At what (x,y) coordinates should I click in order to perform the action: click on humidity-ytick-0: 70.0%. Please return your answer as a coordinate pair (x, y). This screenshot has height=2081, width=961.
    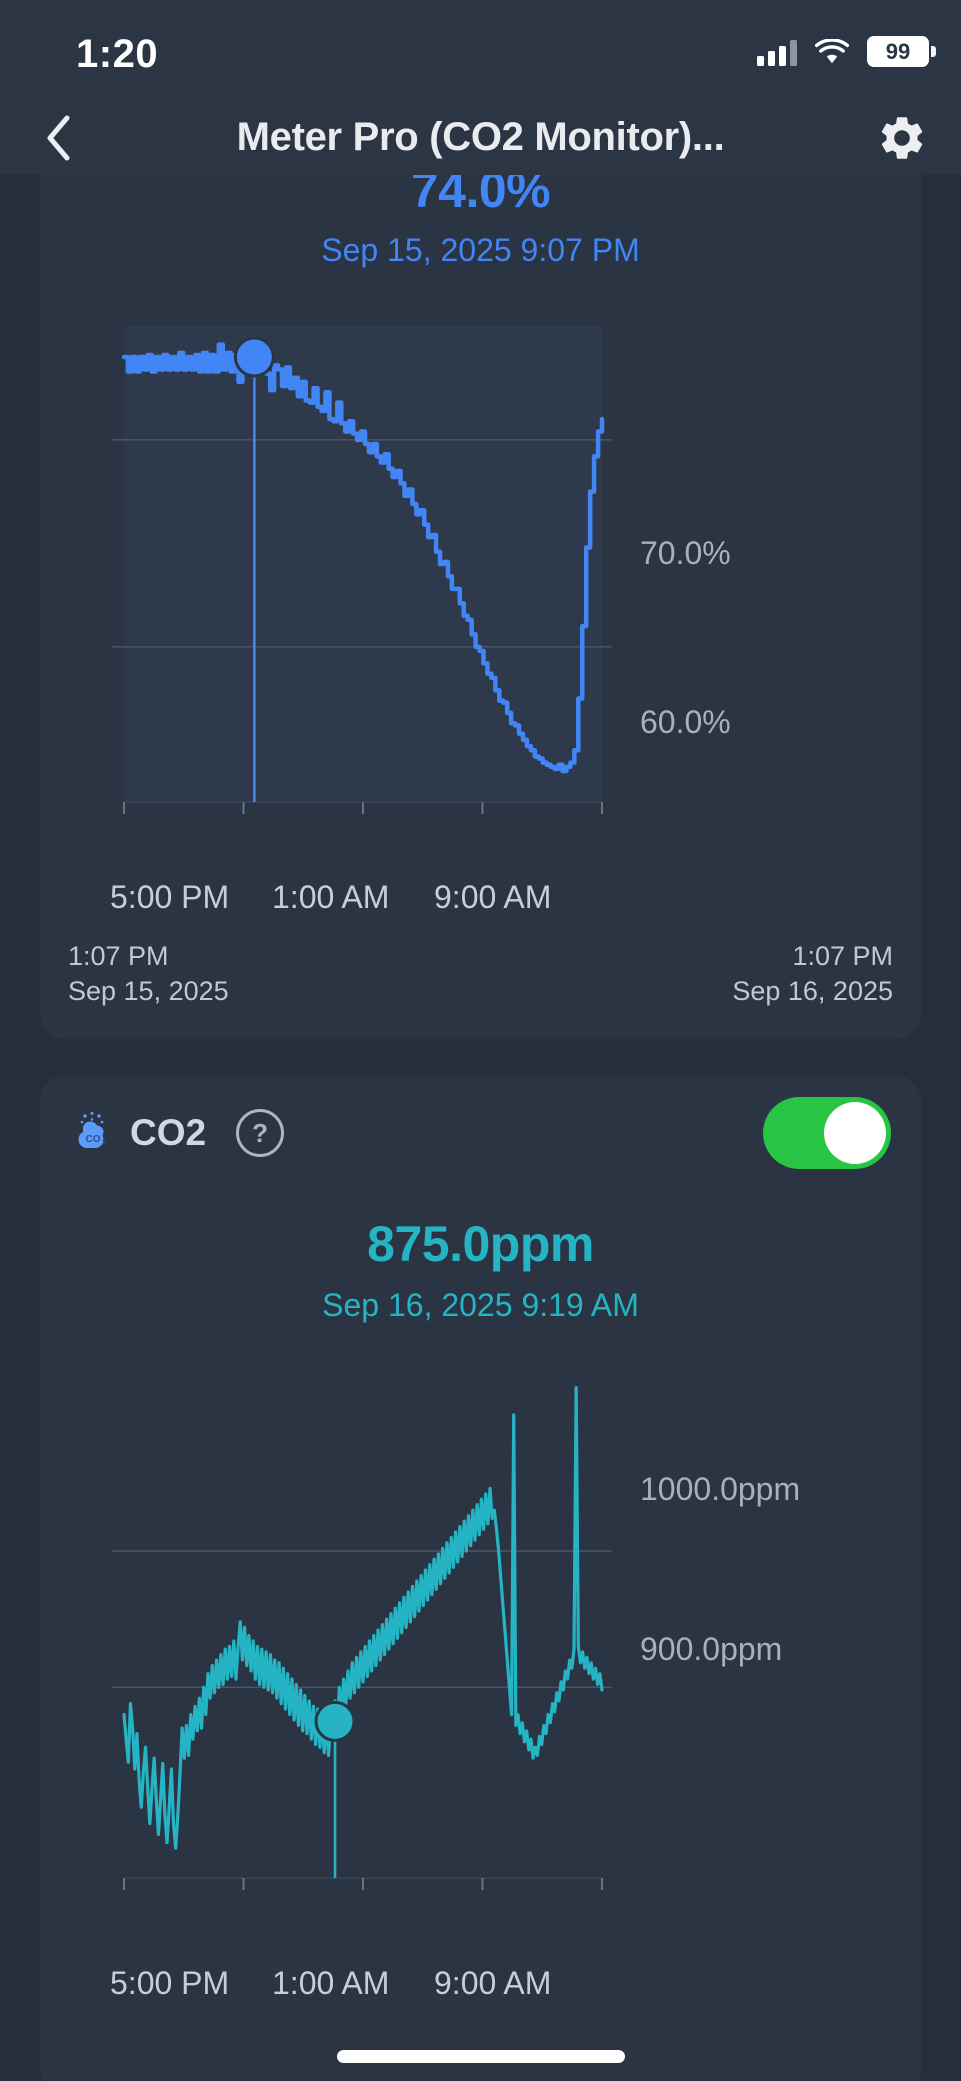
    Looking at the image, I should click on (685, 553).